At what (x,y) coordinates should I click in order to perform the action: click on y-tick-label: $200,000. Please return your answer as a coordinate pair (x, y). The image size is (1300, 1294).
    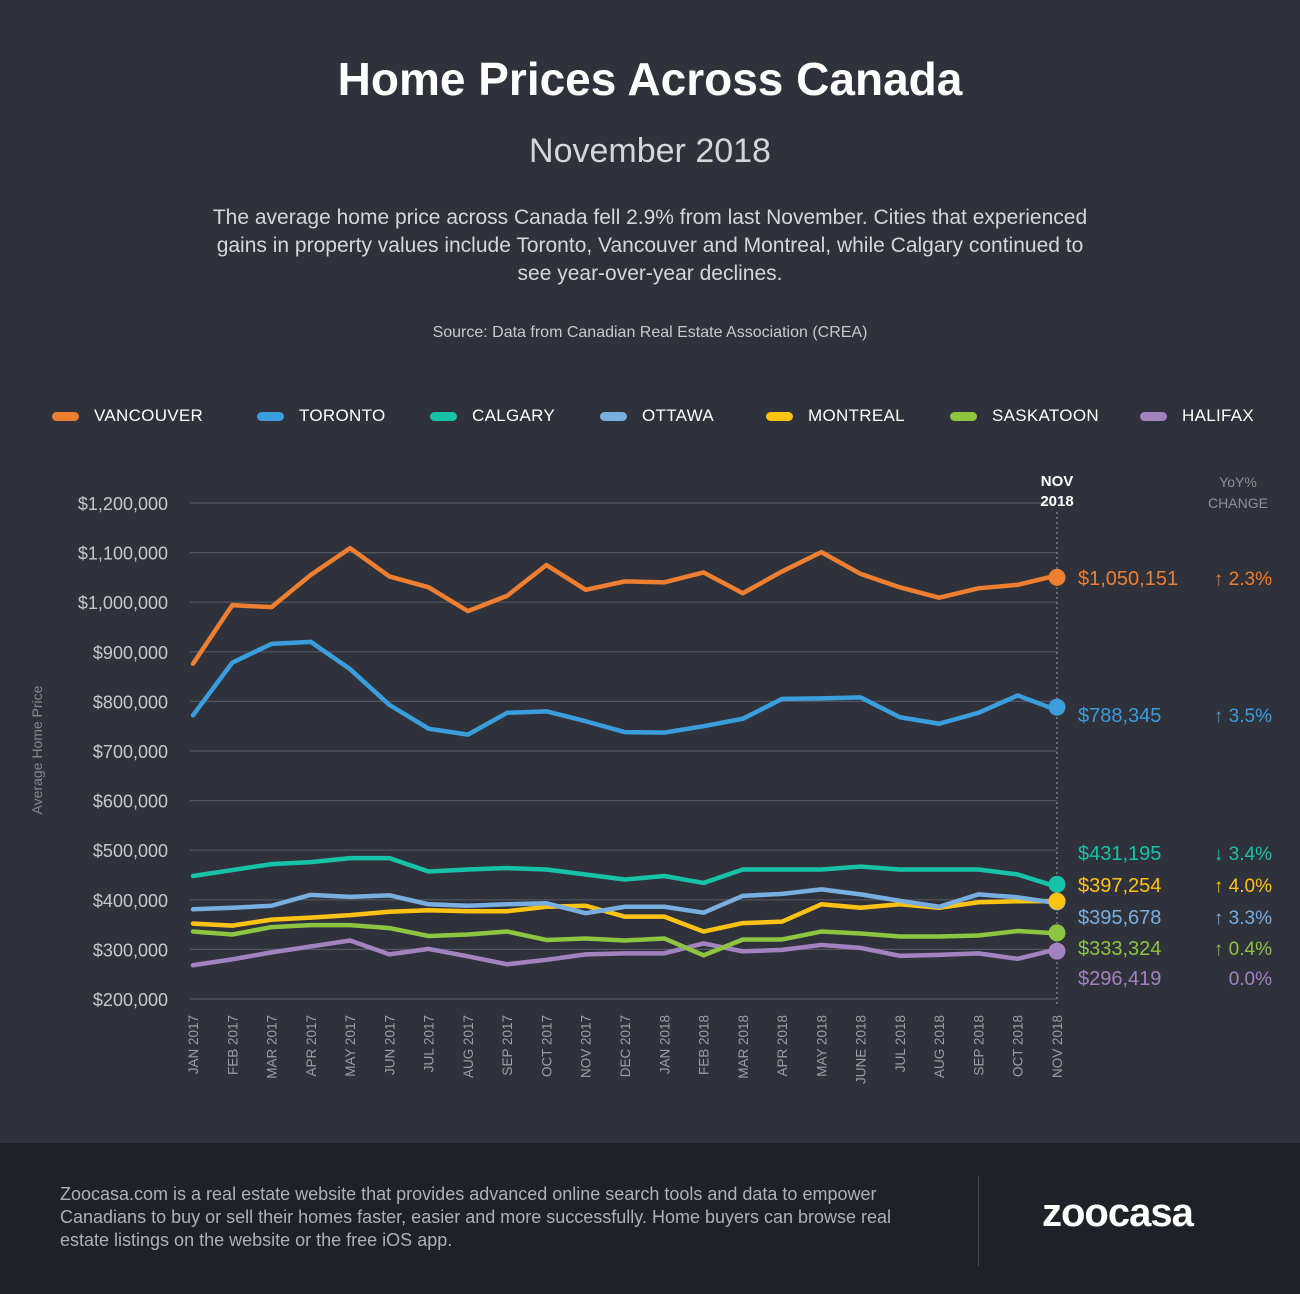
    Looking at the image, I should click on (130, 1000).